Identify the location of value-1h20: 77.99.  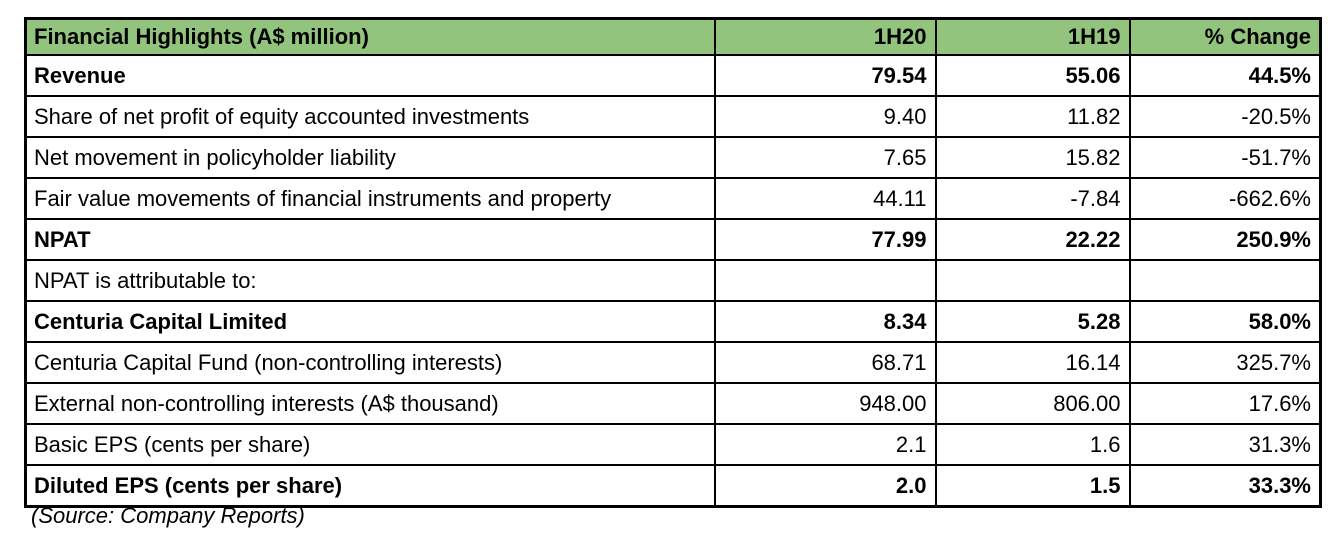
(825, 239).